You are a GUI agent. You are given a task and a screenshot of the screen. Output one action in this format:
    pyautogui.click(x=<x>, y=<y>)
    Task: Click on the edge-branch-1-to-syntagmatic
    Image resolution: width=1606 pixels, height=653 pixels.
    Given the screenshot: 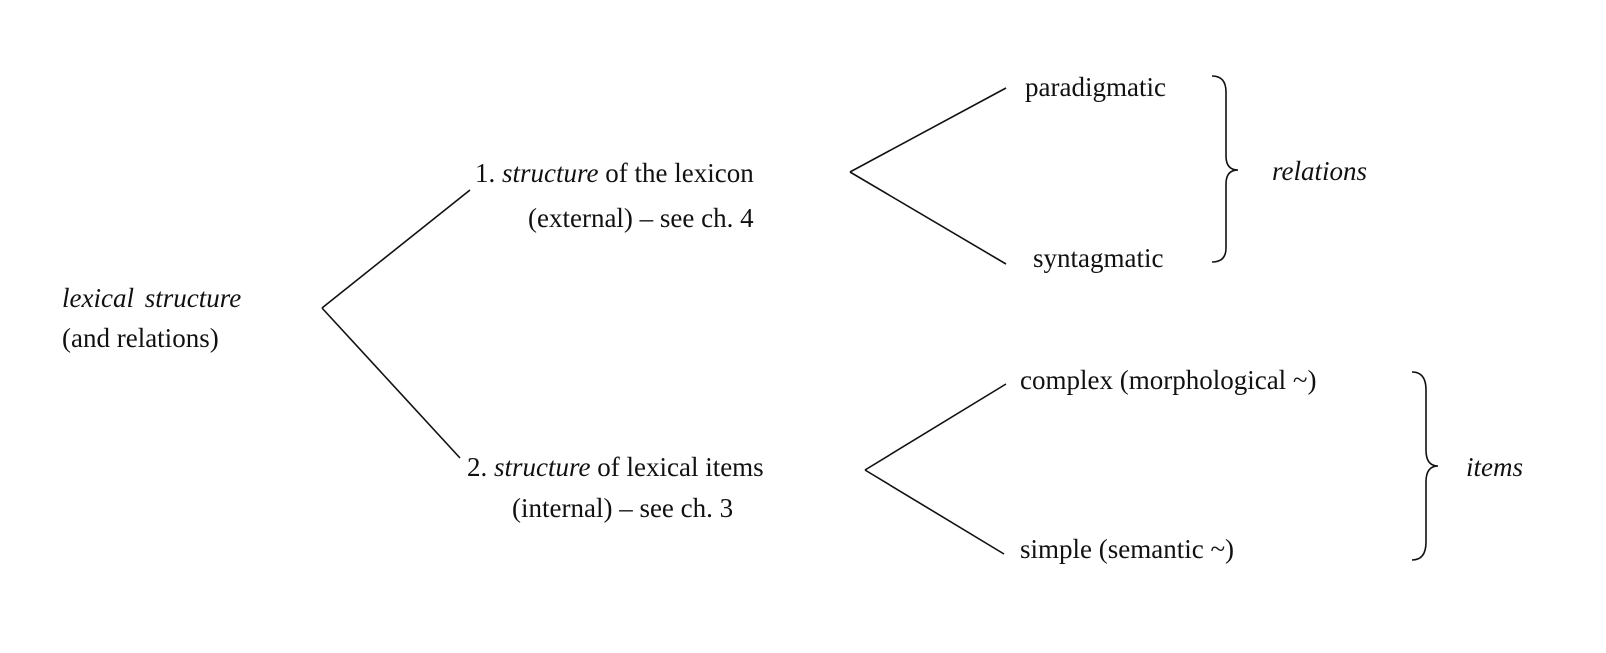 What is the action you would take?
    pyautogui.click(x=928, y=218)
    